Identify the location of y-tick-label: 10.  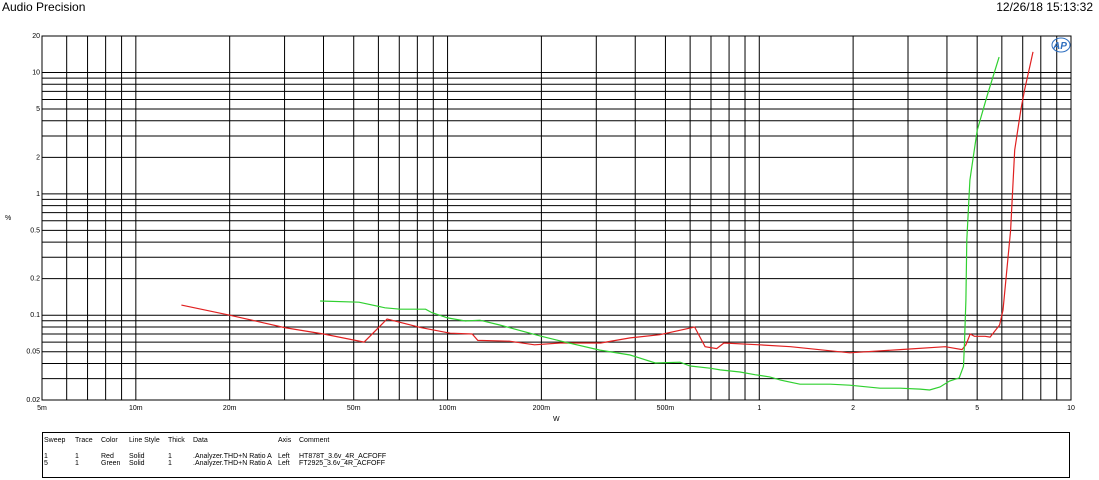
(36, 73).